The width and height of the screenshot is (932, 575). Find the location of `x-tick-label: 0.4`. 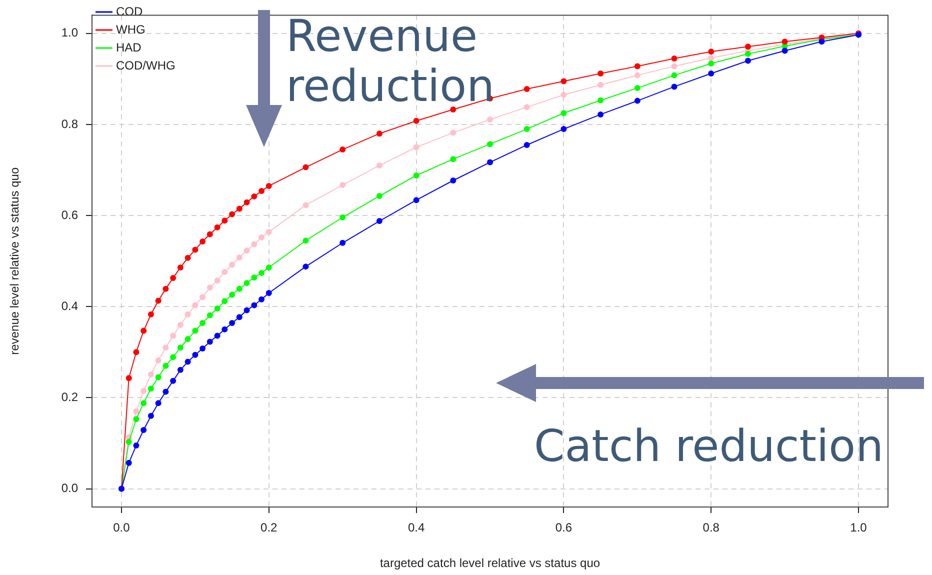

x-tick-label: 0.4 is located at coordinates (416, 527).